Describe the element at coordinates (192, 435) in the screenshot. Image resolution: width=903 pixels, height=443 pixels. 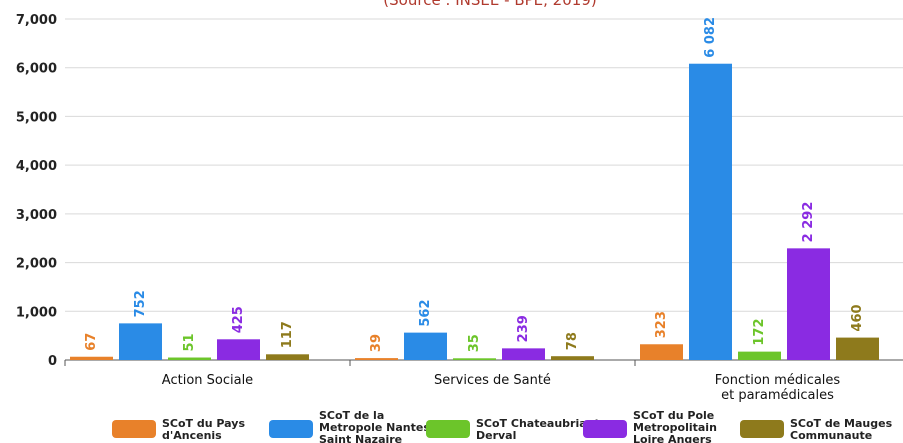
I see `legend-label-line: d'Ancenis` at that location.